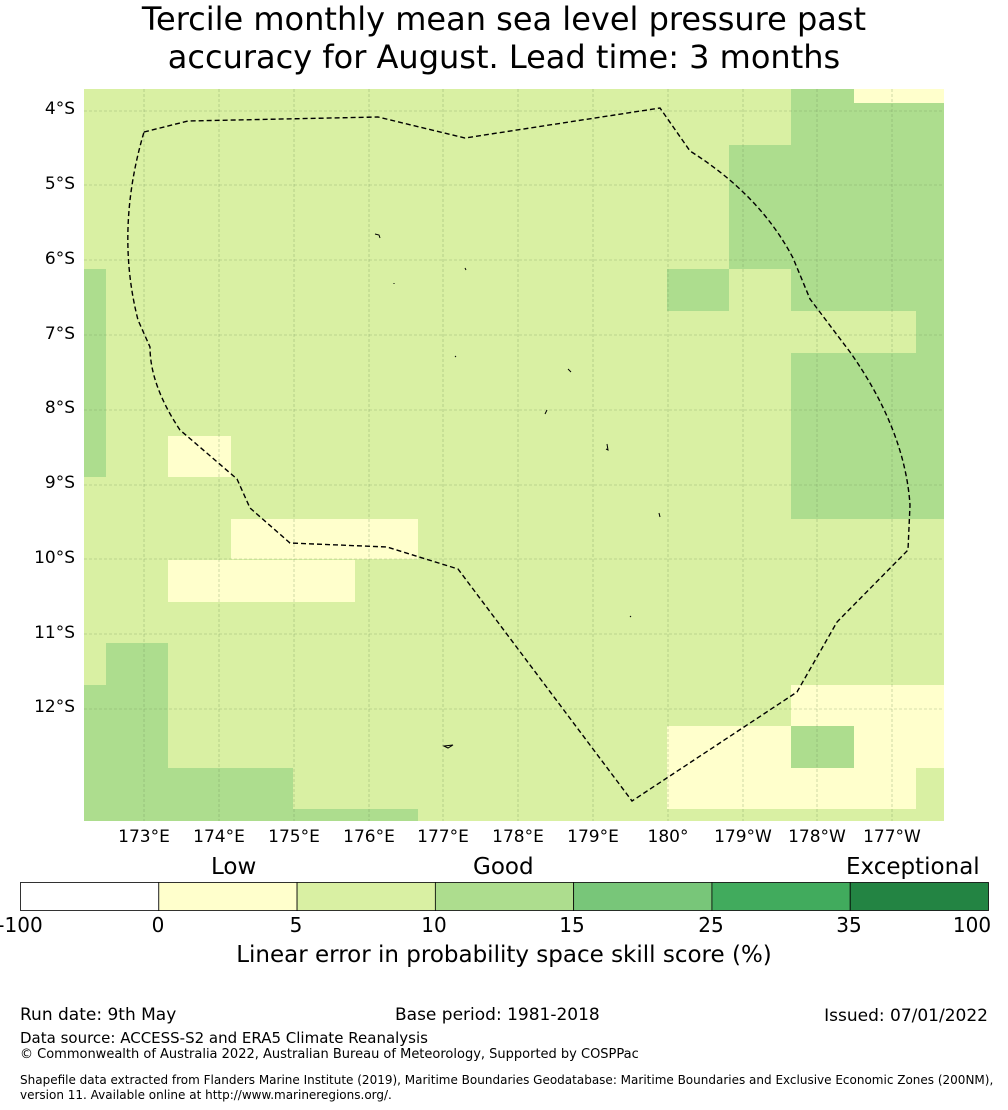 This screenshot has height=1110, width=1008. What do you see at coordinates (98, 1015) in the screenshot?
I see `run-date: Run date: 9th May` at bounding box center [98, 1015].